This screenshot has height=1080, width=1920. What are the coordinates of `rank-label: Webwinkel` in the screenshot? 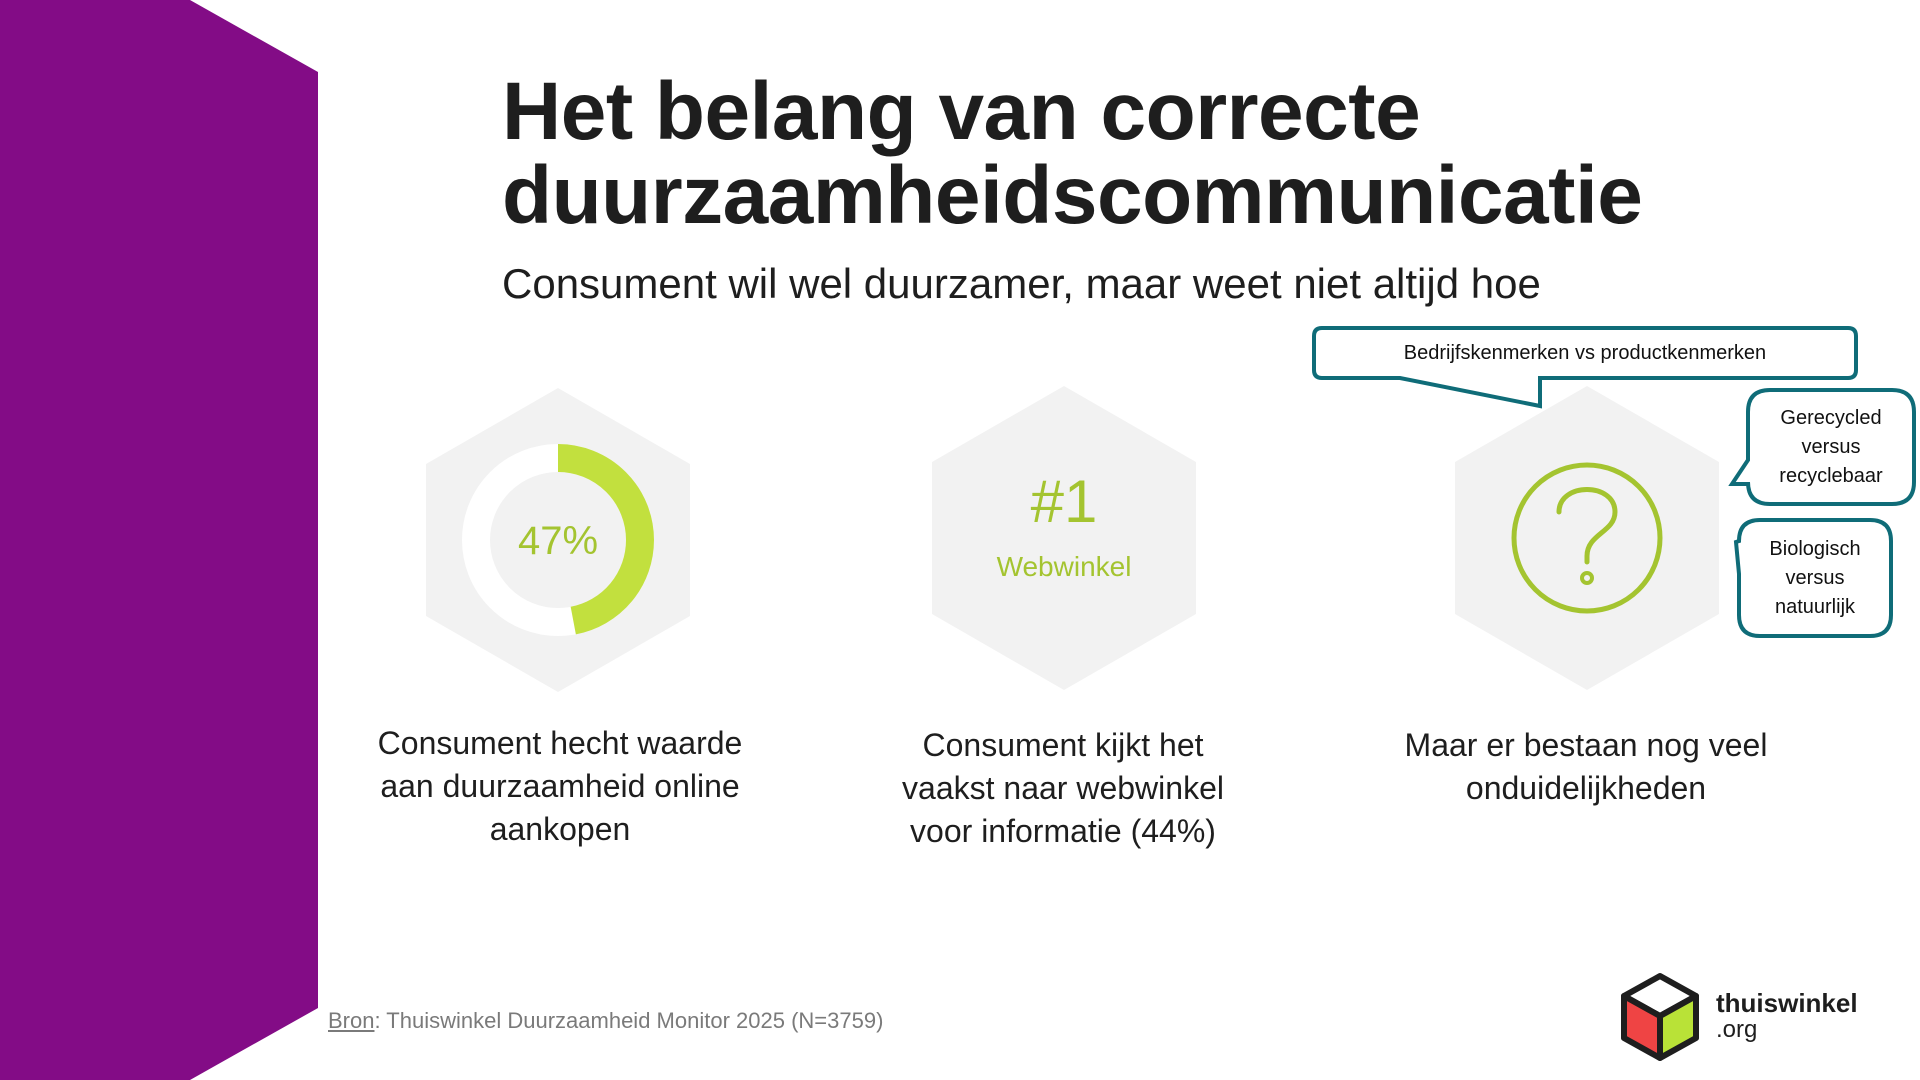 It's located at (1064, 566).